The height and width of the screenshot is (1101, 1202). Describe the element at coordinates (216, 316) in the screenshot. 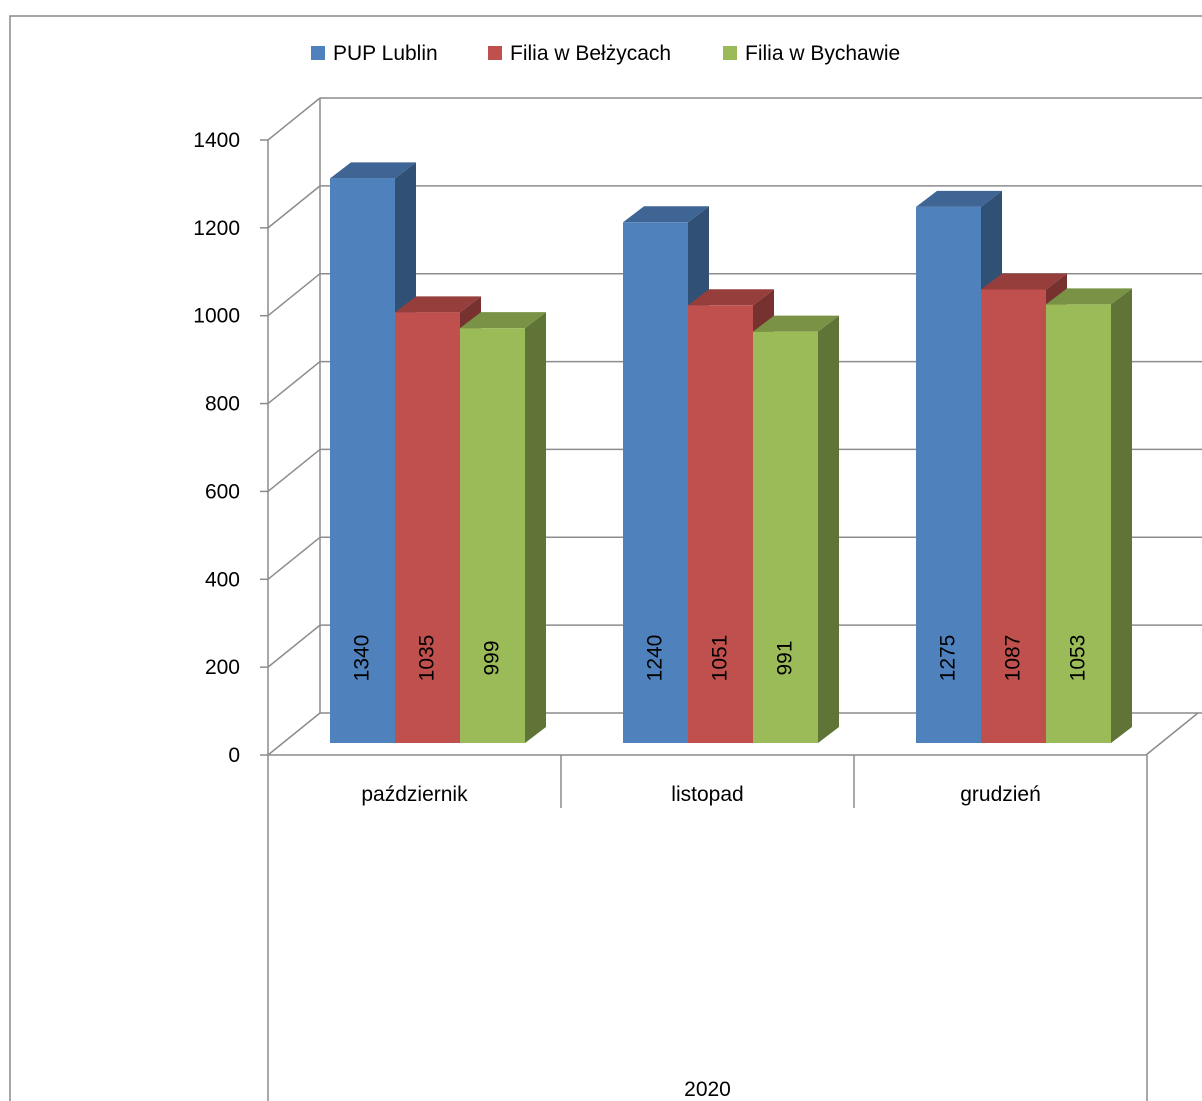

I see `y-tick-label: 1000` at that location.